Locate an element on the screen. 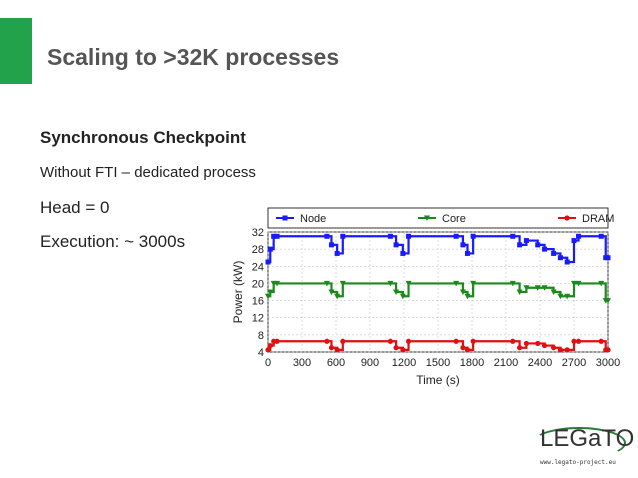  legato-logo: LEGaTO www.legato-project.eu is located at coordinates (583, 447).